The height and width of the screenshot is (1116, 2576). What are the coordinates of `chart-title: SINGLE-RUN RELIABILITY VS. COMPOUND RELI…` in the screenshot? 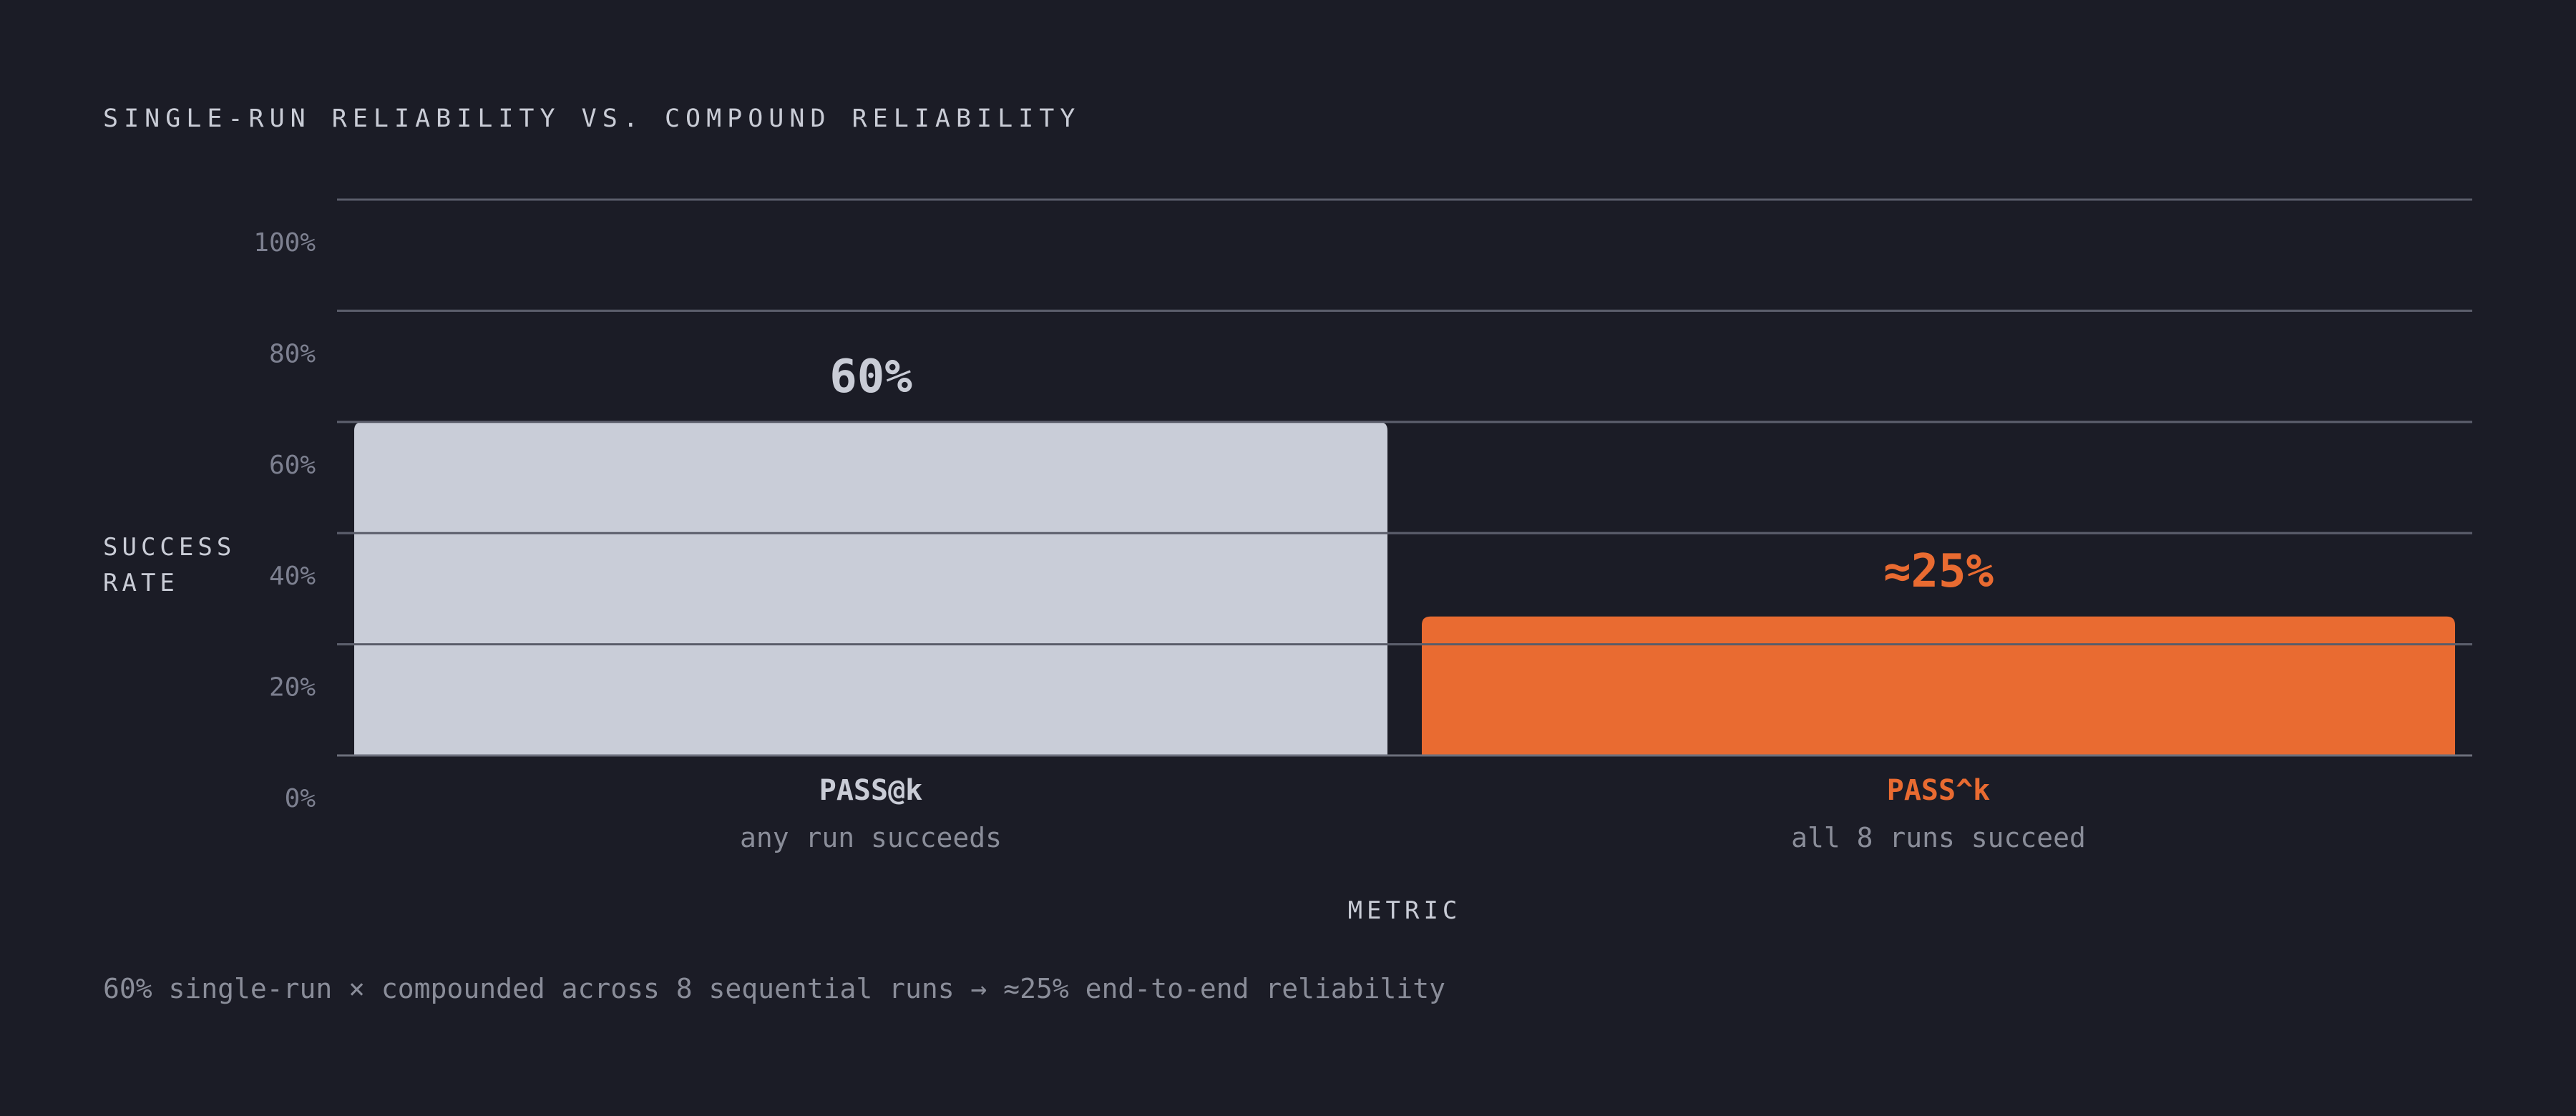 It's located at (592, 119).